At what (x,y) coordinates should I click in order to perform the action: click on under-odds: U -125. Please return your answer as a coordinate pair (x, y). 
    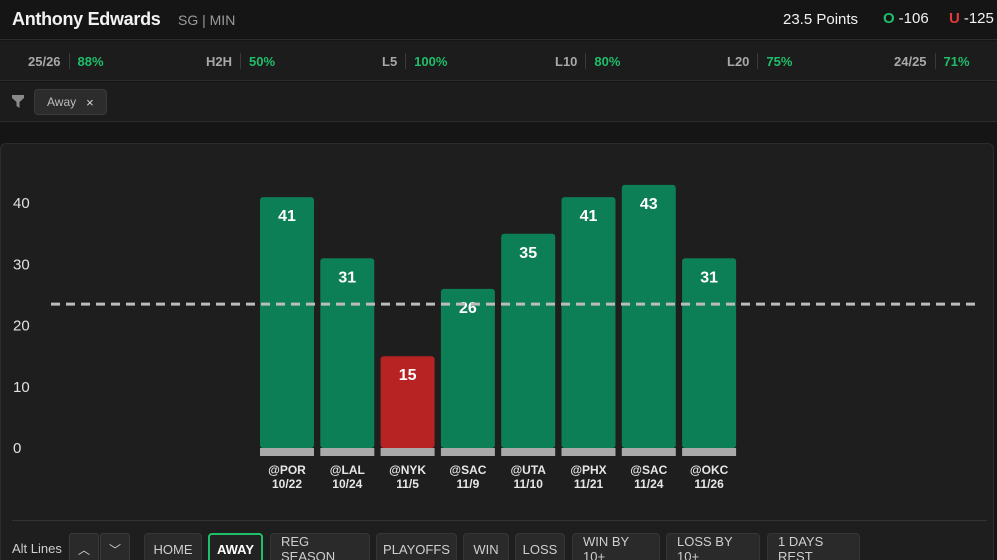
    Looking at the image, I should click on (971, 18).